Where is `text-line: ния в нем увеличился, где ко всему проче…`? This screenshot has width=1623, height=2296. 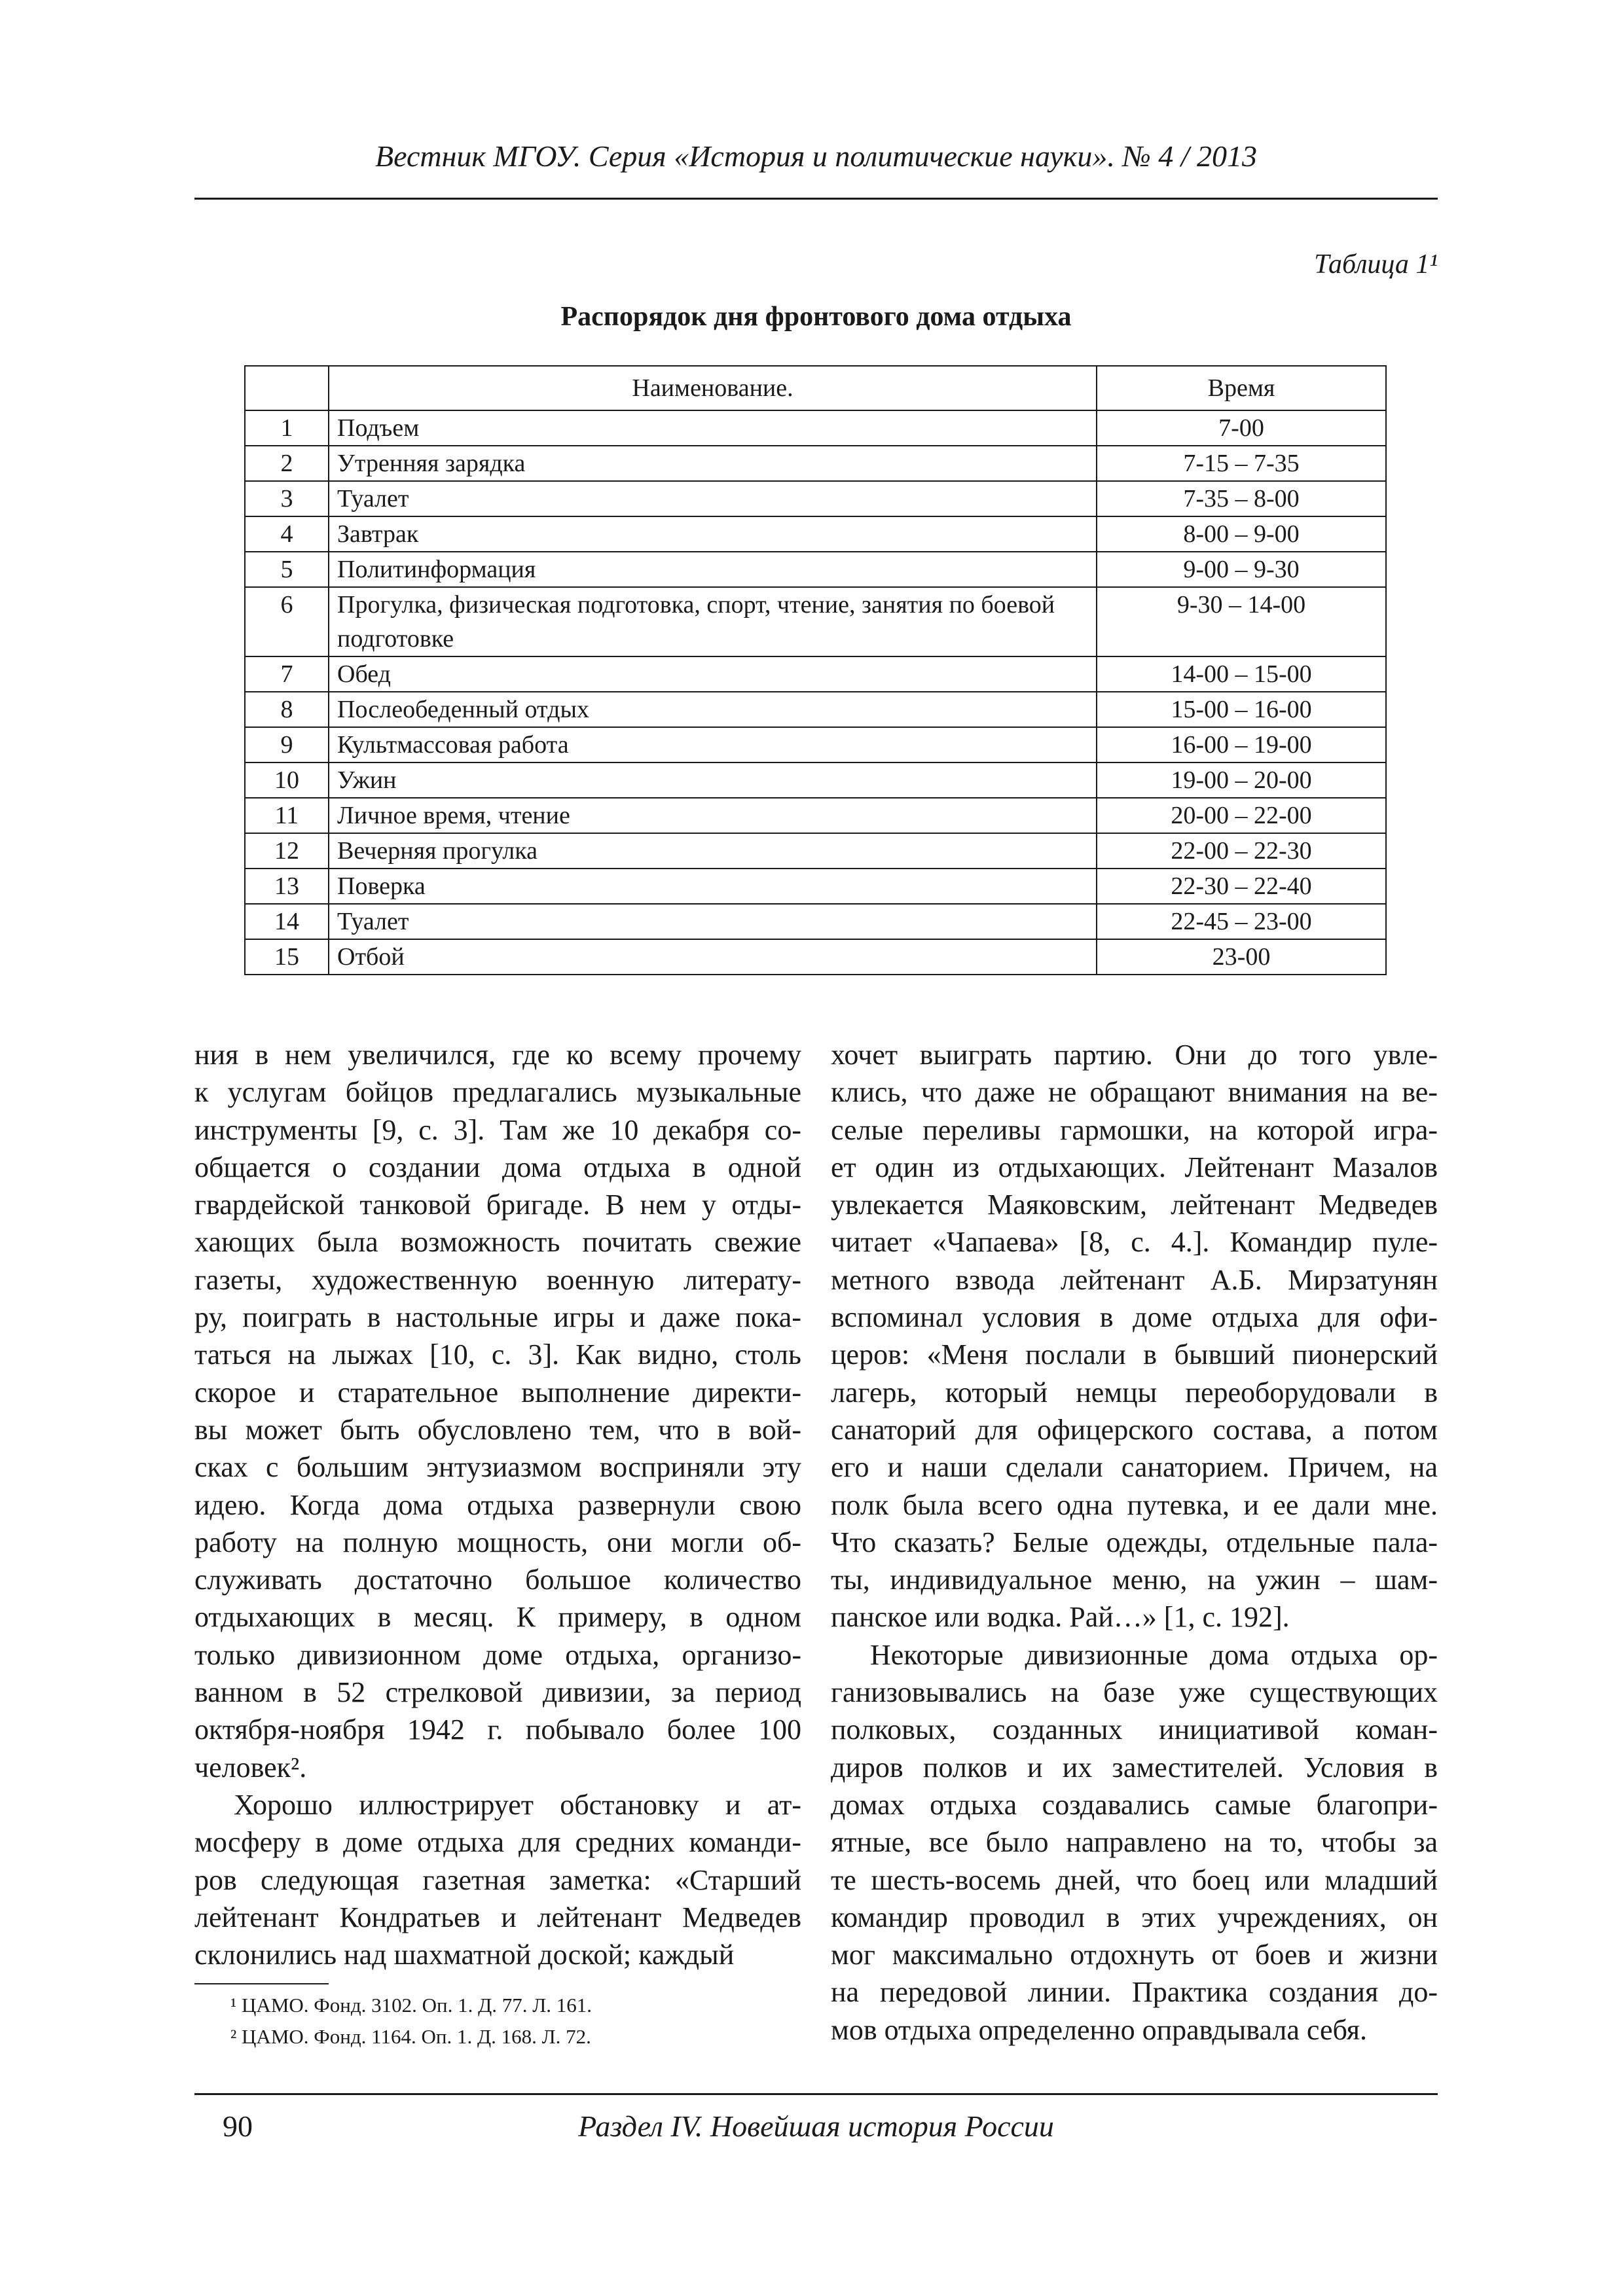 text-line: ния в нем увеличился, где ко всему проче… is located at coordinates (497, 1055).